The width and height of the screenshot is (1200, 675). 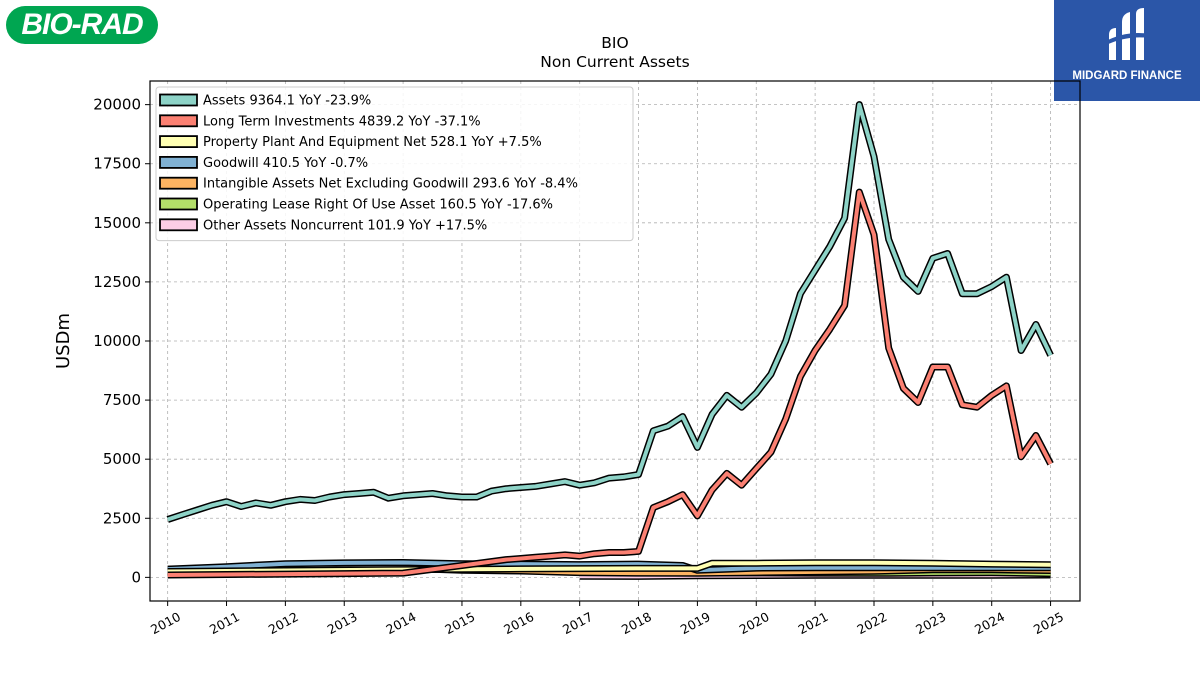 What do you see at coordinates (165, 623) in the screenshot?
I see `x-tick-label: 2010` at bounding box center [165, 623].